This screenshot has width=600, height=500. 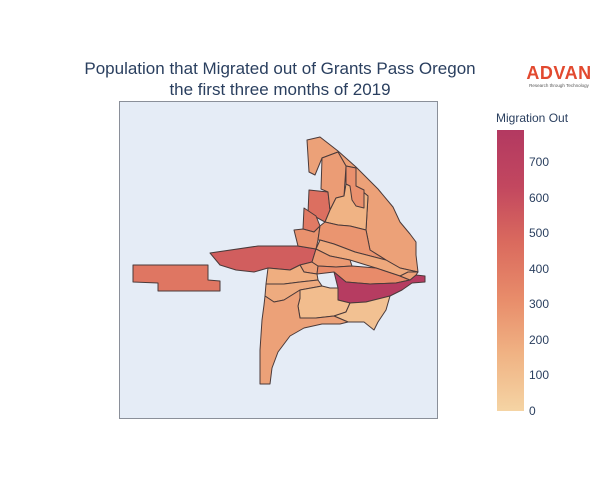 I want to click on logo-word: ADVAN, so click(x=559, y=73).